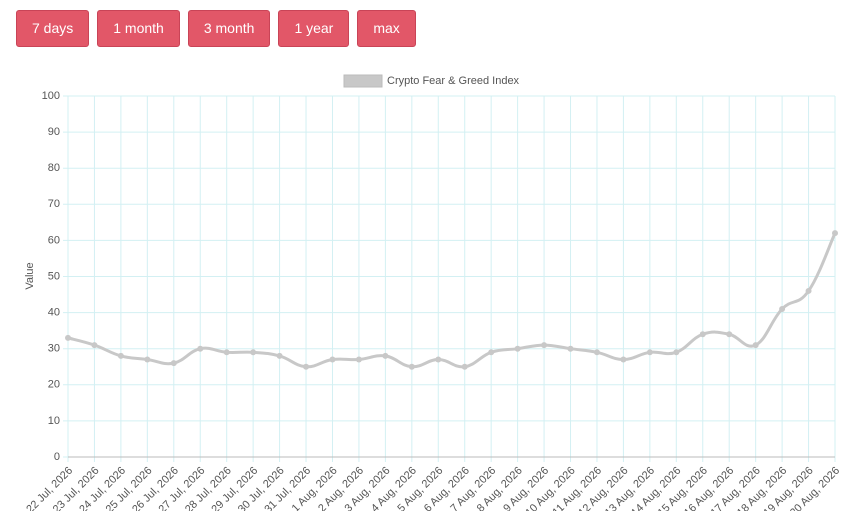 The height and width of the screenshot is (511, 860). What do you see at coordinates (57, 457) in the screenshot?
I see `y-tick-label: 0` at bounding box center [57, 457].